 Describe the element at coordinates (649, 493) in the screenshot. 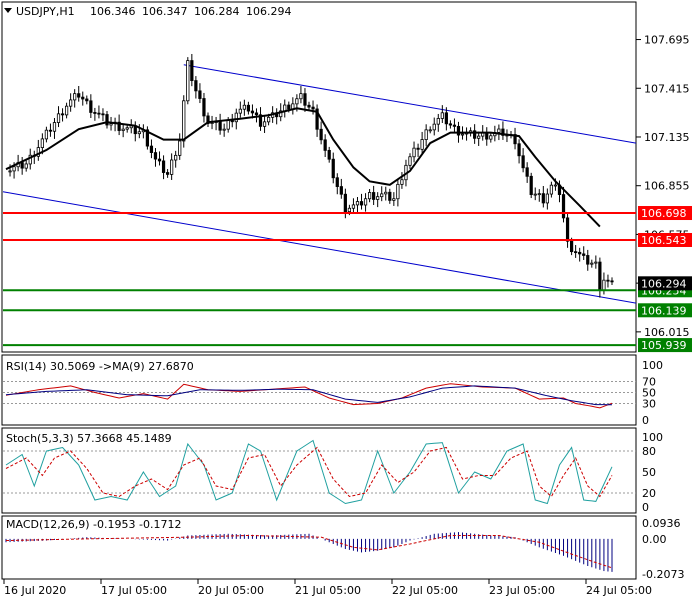

I see `oscillator-axis-label: 20` at that location.